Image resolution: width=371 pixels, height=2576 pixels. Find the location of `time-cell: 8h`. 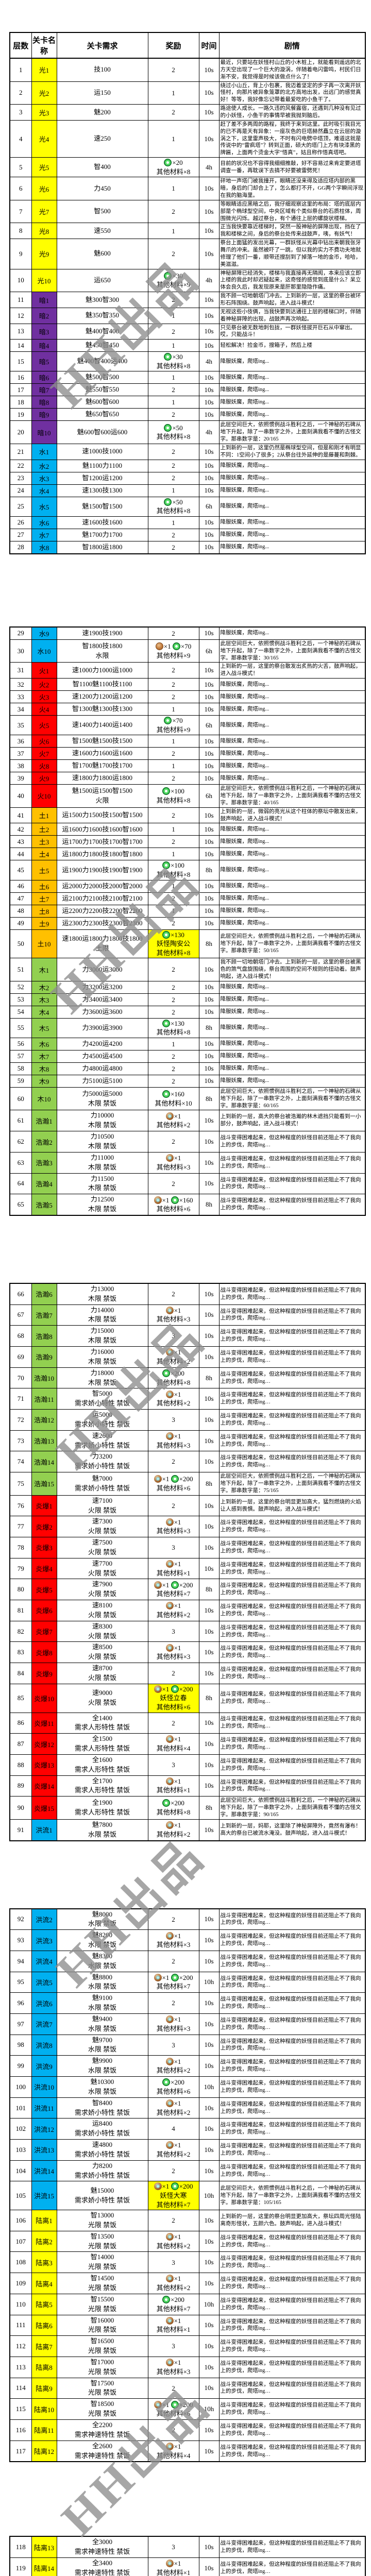

time-cell: 8h is located at coordinates (209, 1205).